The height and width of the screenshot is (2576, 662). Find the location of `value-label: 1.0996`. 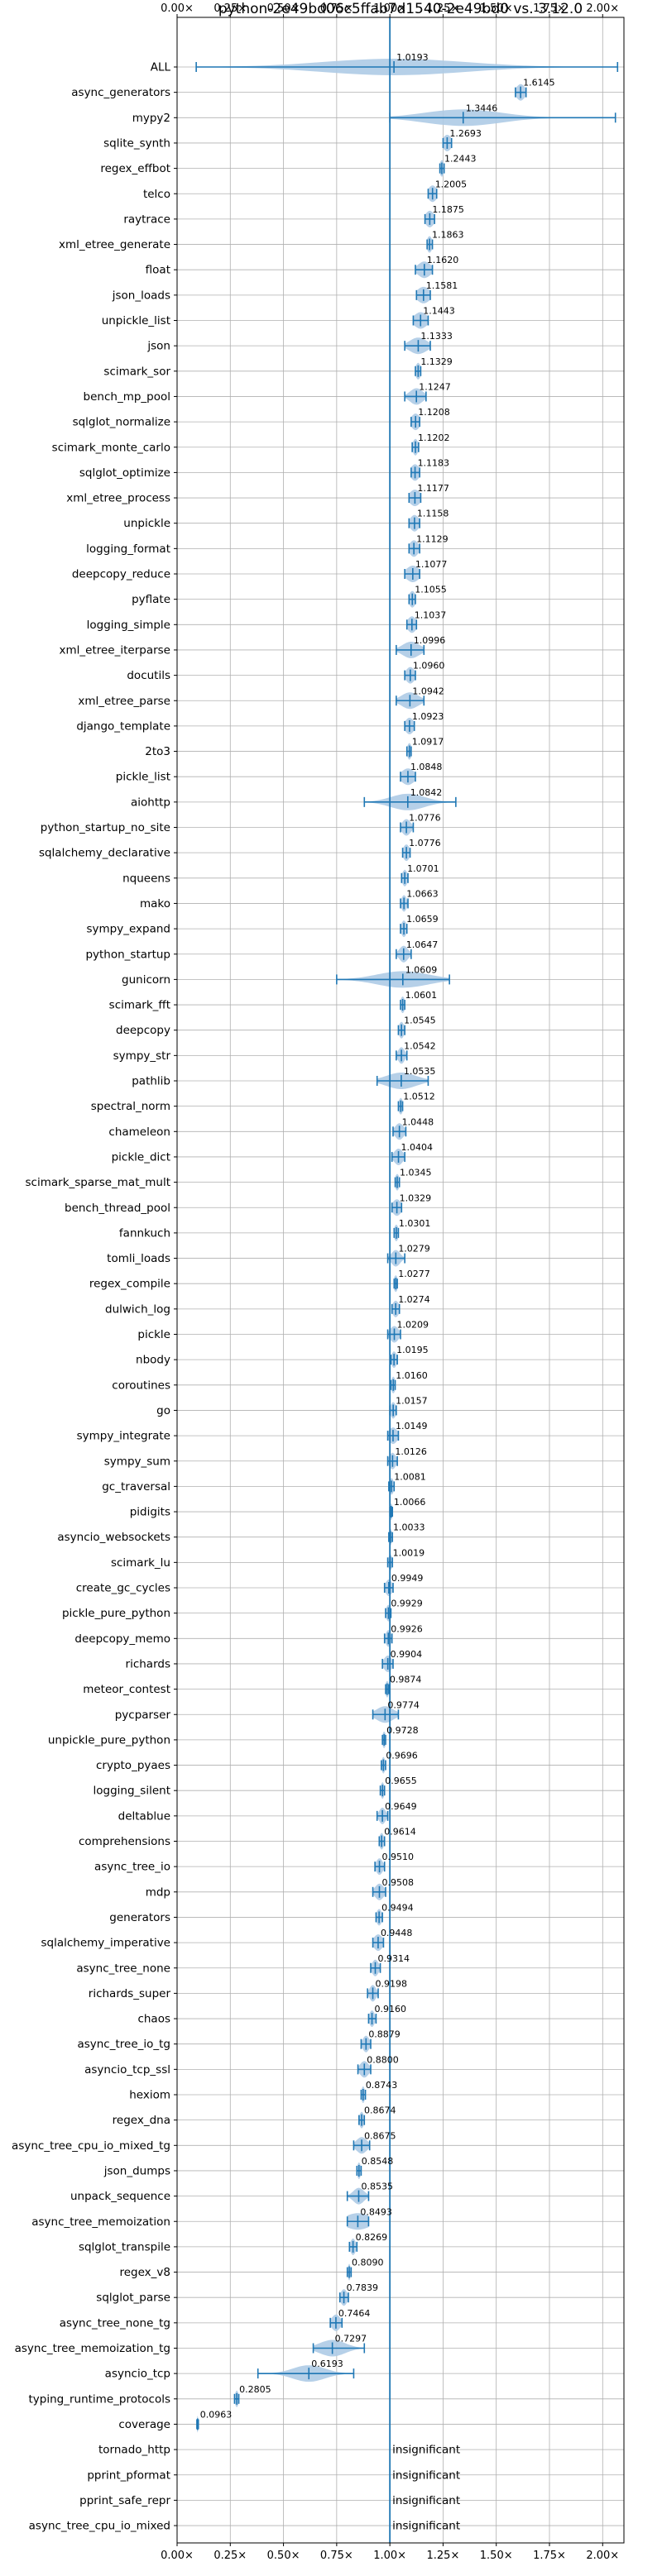

value-label: 1.0996 is located at coordinates (430, 640).